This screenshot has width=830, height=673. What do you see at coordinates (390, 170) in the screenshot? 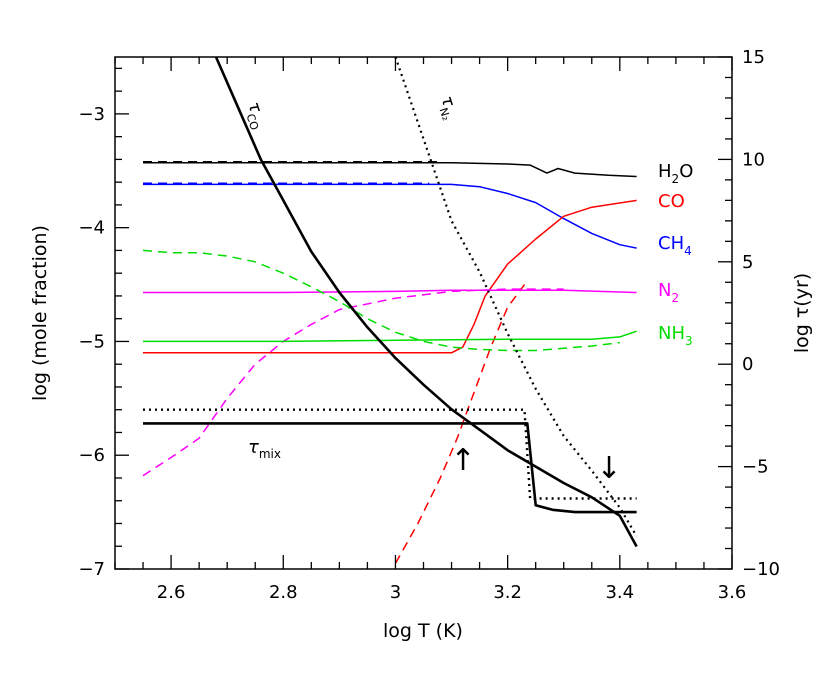
I see `series-h2o-solid` at bounding box center [390, 170].